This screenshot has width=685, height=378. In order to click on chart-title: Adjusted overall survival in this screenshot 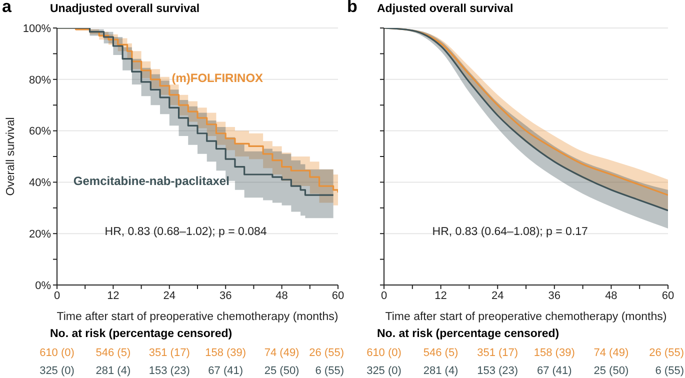, I will do `click(445, 9)`.